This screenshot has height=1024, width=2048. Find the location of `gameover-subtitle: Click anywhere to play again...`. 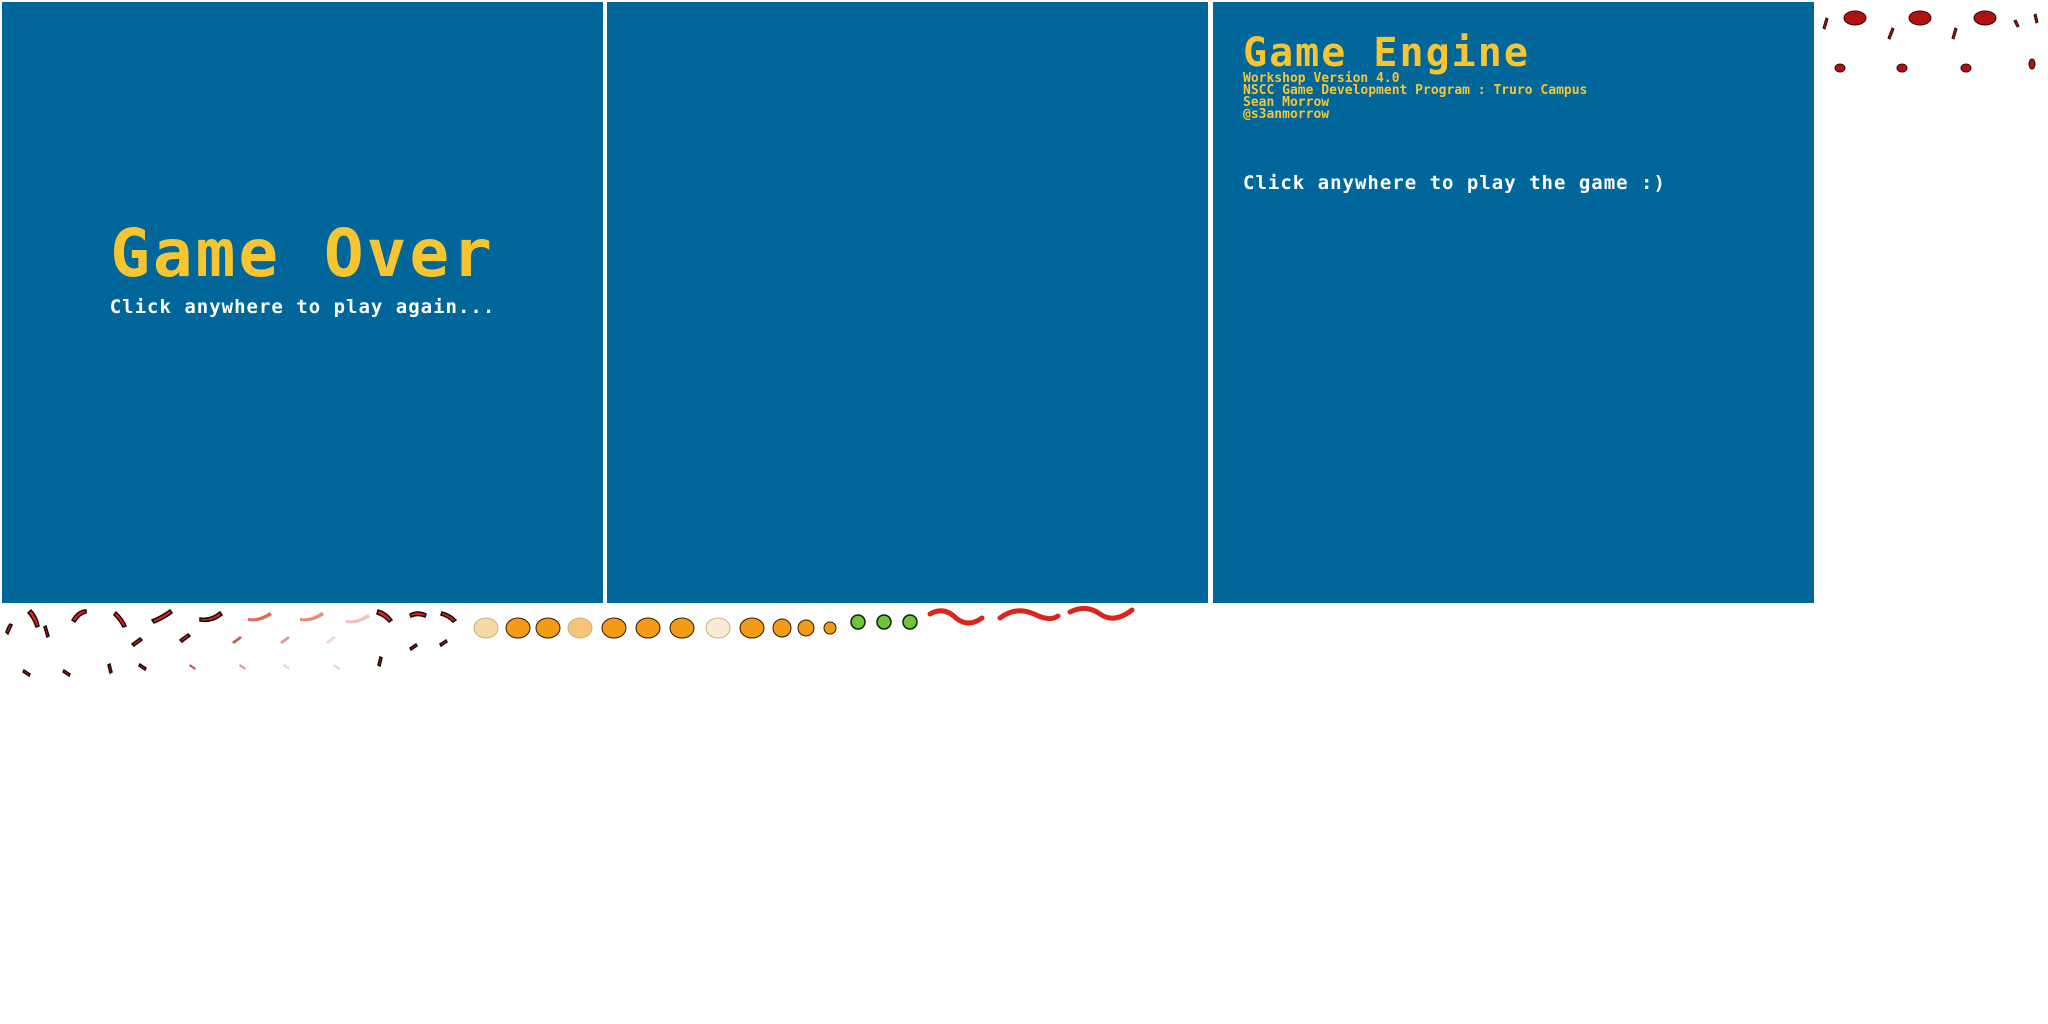

gameover-subtitle: Click anywhere to play again... is located at coordinates (302, 307).